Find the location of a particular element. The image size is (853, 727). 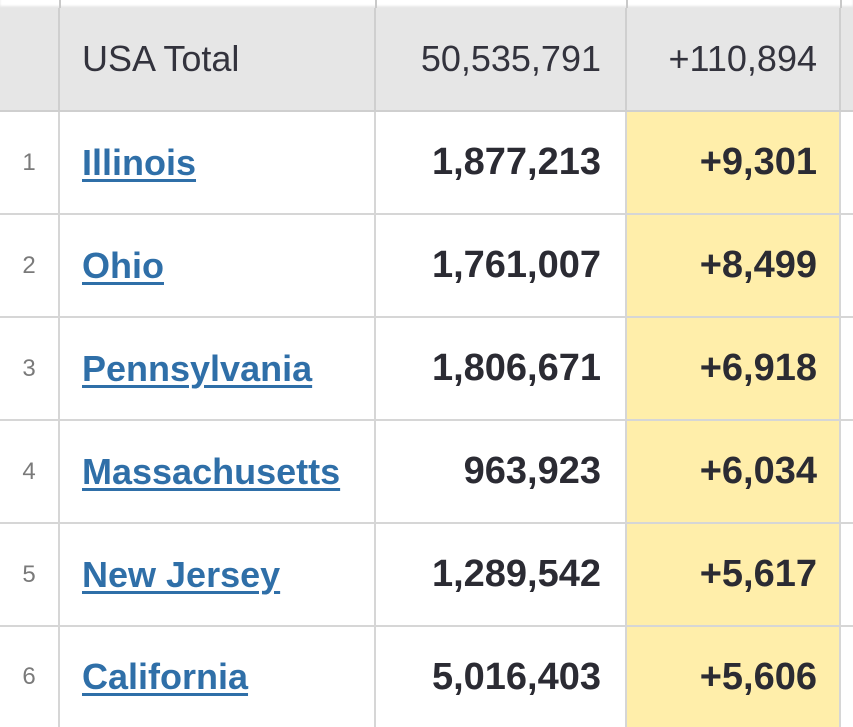

rank-cell: 6 is located at coordinates (30, 677).